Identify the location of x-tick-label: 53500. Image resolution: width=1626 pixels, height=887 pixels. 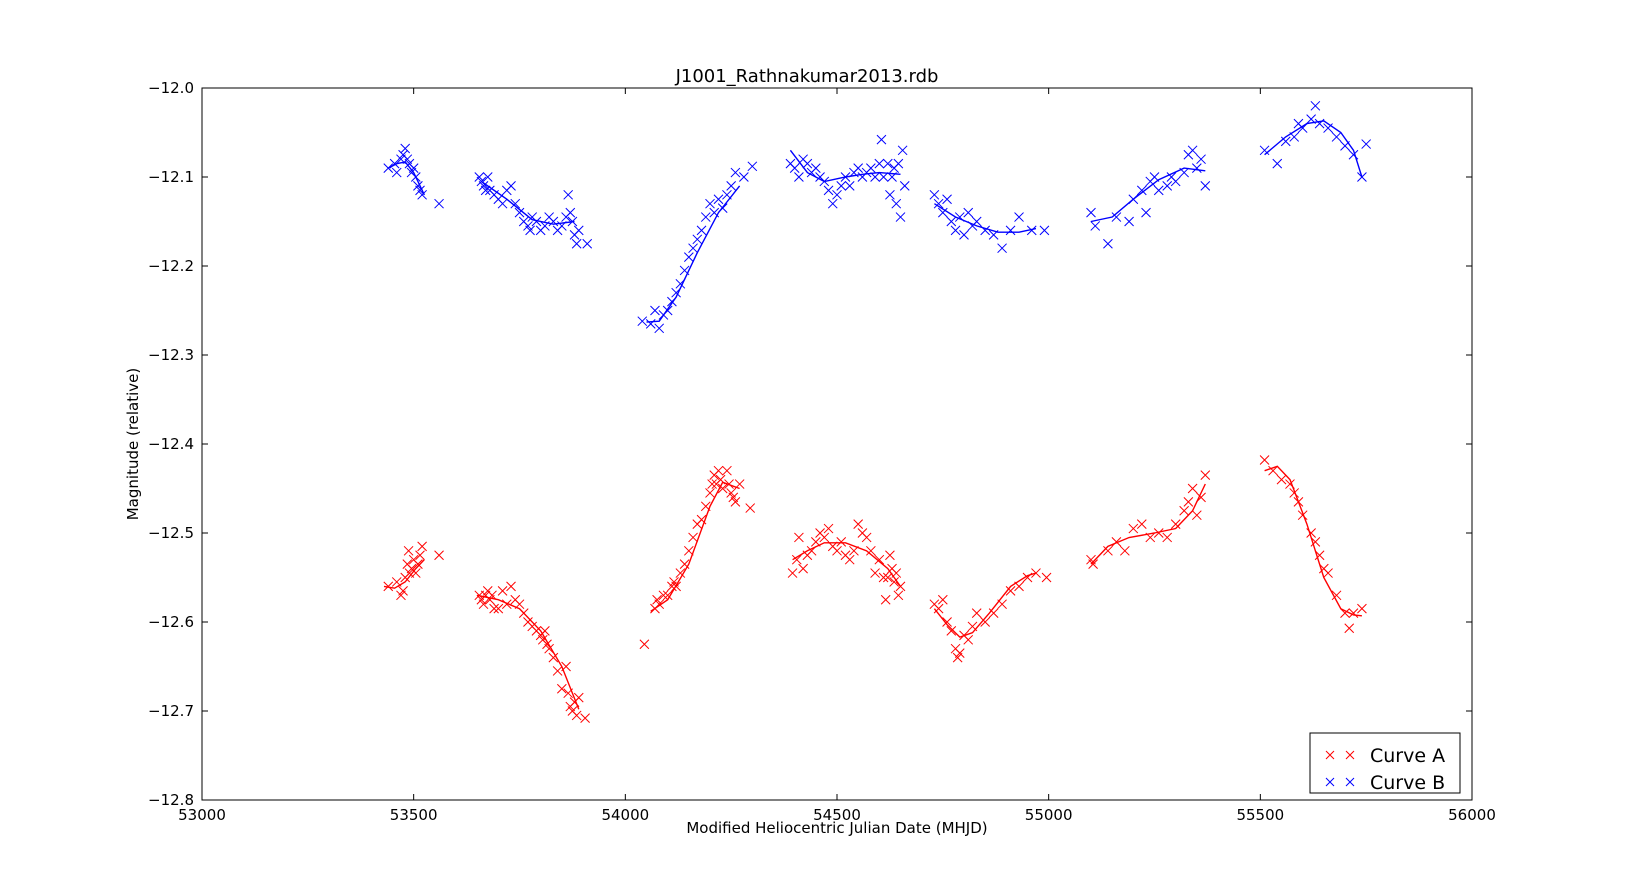
(414, 815).